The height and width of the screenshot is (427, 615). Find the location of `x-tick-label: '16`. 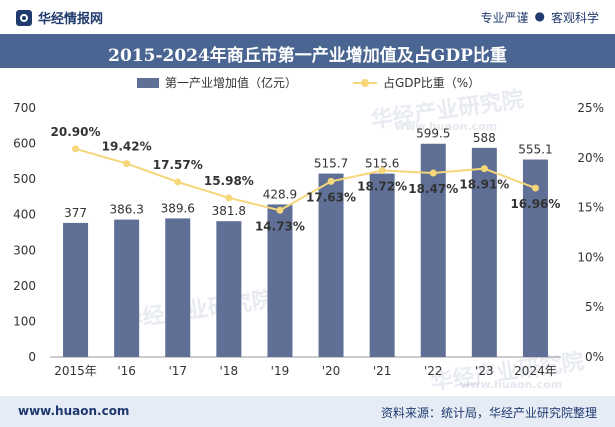

x-tick-label: '16 is located at coordinates (126, 371).